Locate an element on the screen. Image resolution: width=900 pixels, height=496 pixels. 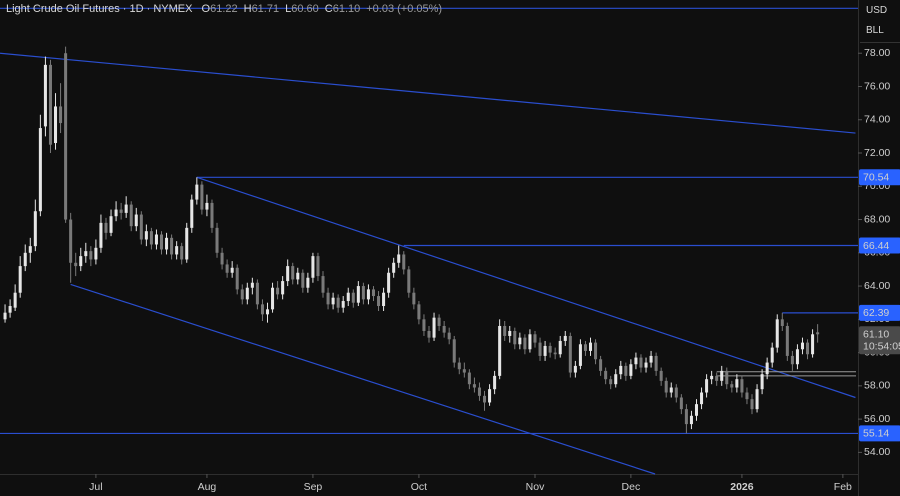
unit: BLL is located at coordinates (875, 30).